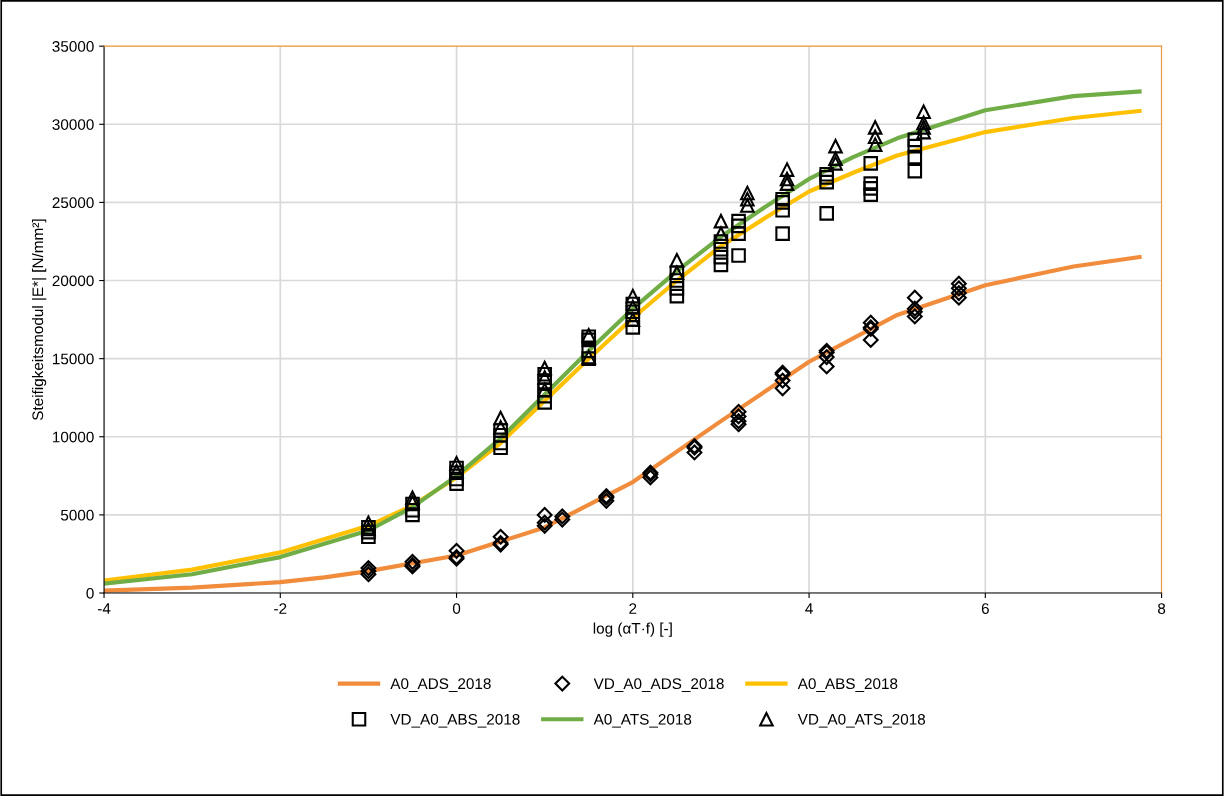 This screenshot has height=796, width=1224. I want to click on x-tick-label: 2, so click(633, 608).